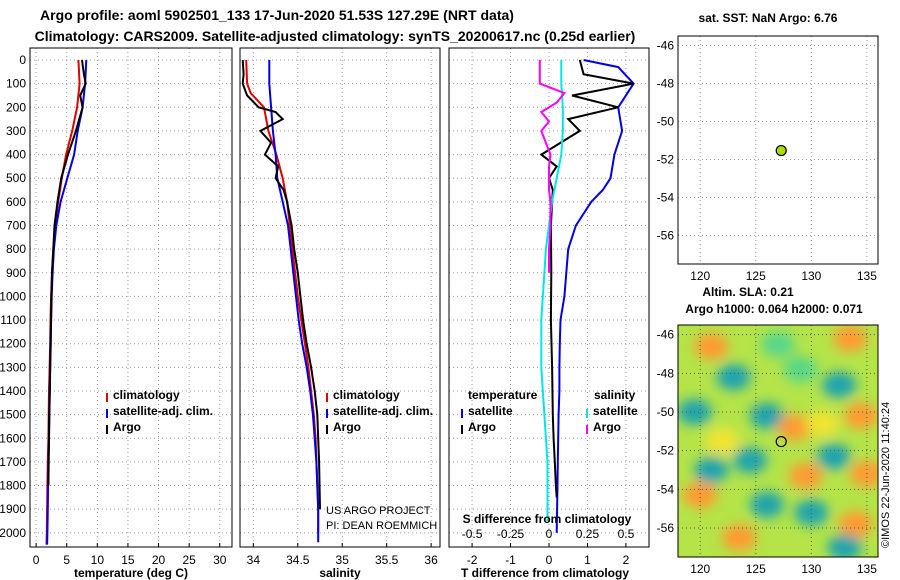 This screenshot has width=900, height=580. Describe the element at coordinates (595, 296) in the screenshot. I see `series-line-temperature-satellite` at that location.